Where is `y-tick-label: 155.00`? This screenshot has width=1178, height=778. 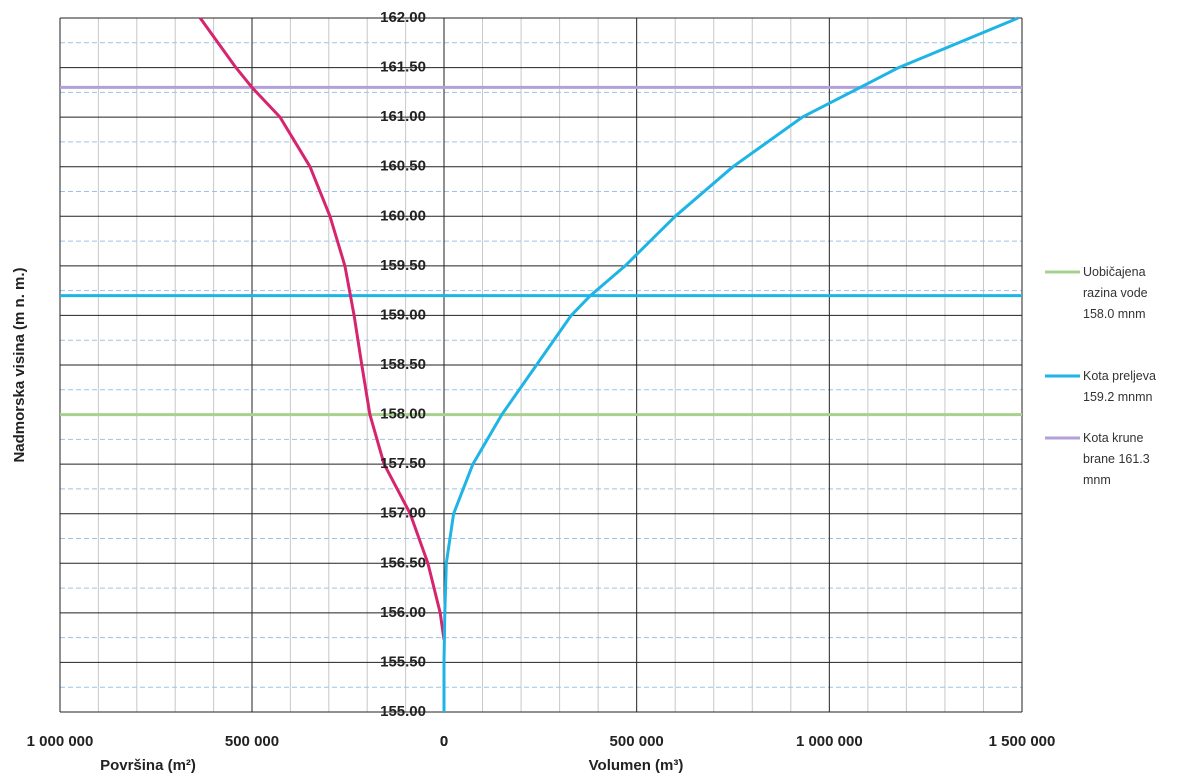
y-tick-label: 155.00 is located at coordinates (403, 711).